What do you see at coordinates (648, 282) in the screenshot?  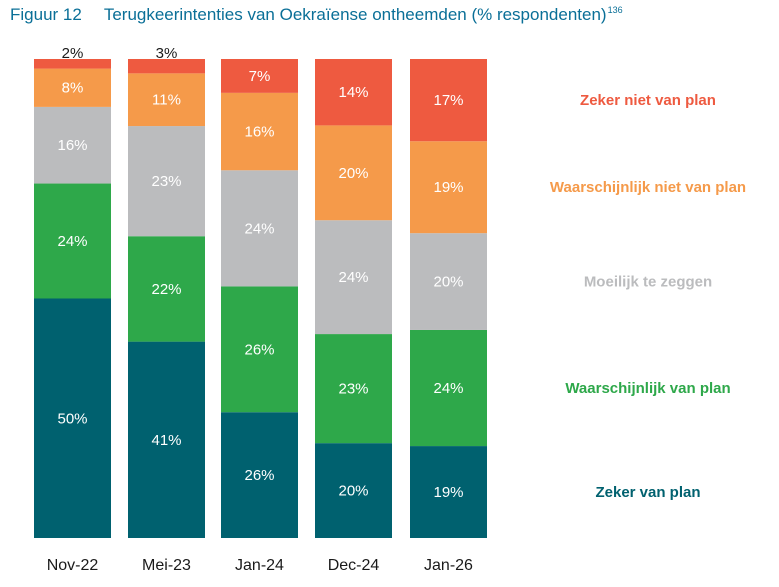 I see `legend-label: Moeilijk te zeggen` at bounding box center [648, 282].